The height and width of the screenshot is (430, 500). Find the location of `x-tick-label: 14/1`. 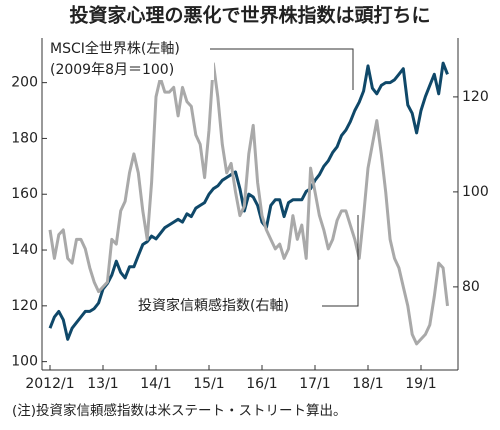

x-tick-label: 14/1 is located at coordinates (155, 384).